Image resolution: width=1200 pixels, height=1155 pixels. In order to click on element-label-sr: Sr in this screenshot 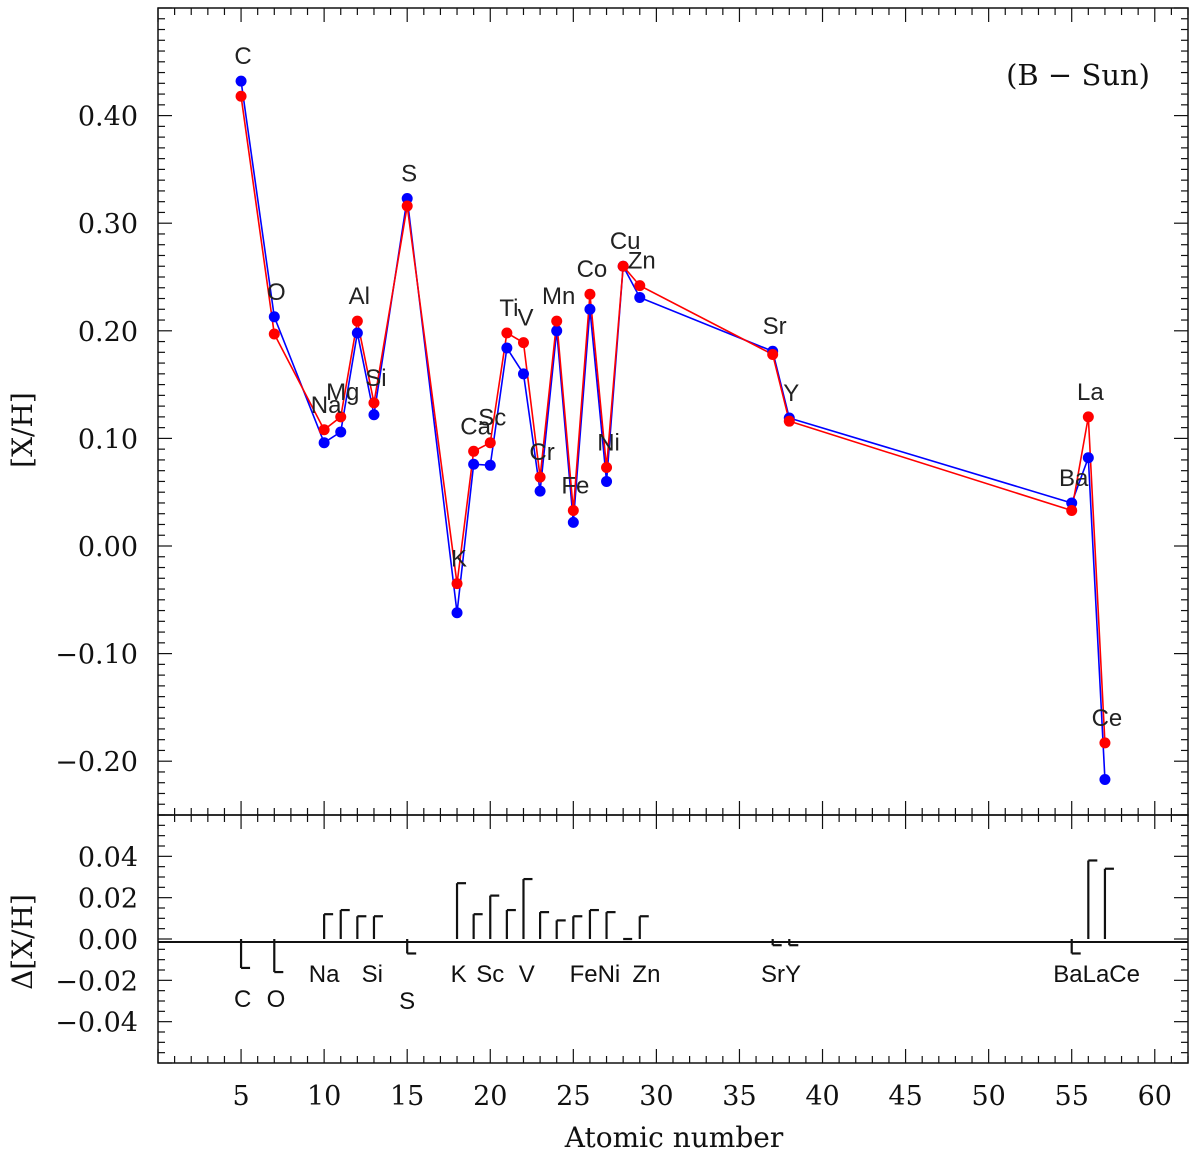, I will do `click(775, 326)`.